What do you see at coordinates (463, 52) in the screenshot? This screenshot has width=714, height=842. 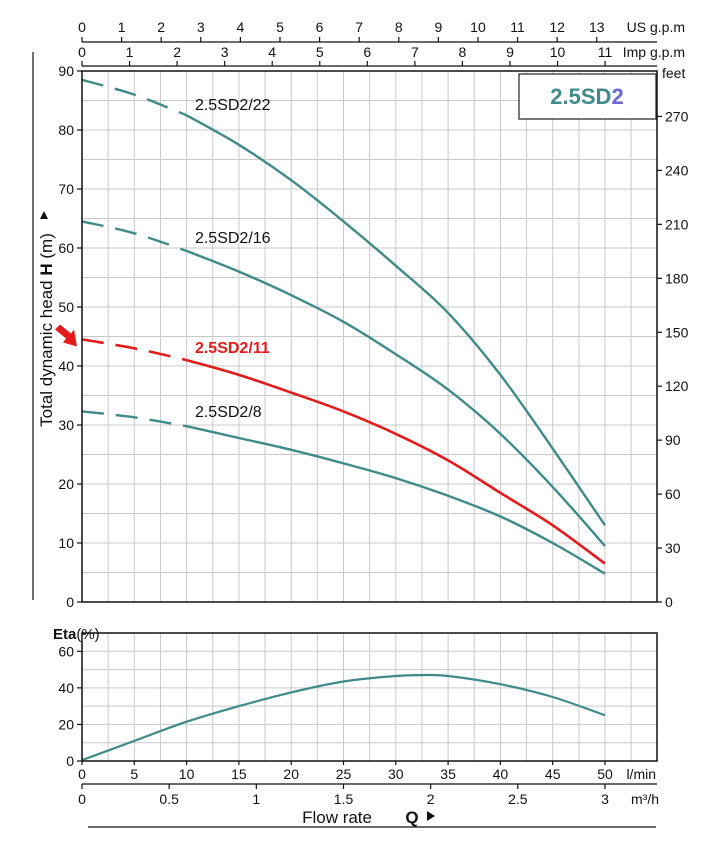 I see `imp-gpm-tick-label: 8` at bounding box center [463, 52].